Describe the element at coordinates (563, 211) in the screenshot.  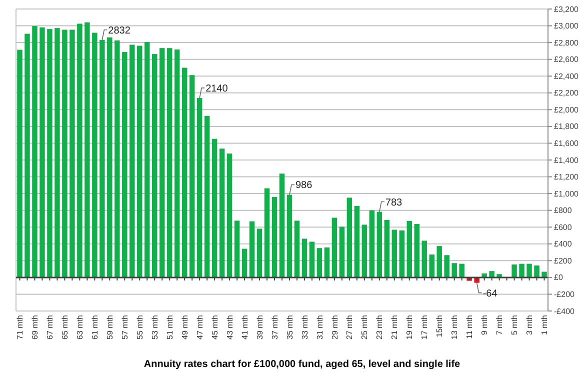
I see `y-tick-label: £800` at that location.